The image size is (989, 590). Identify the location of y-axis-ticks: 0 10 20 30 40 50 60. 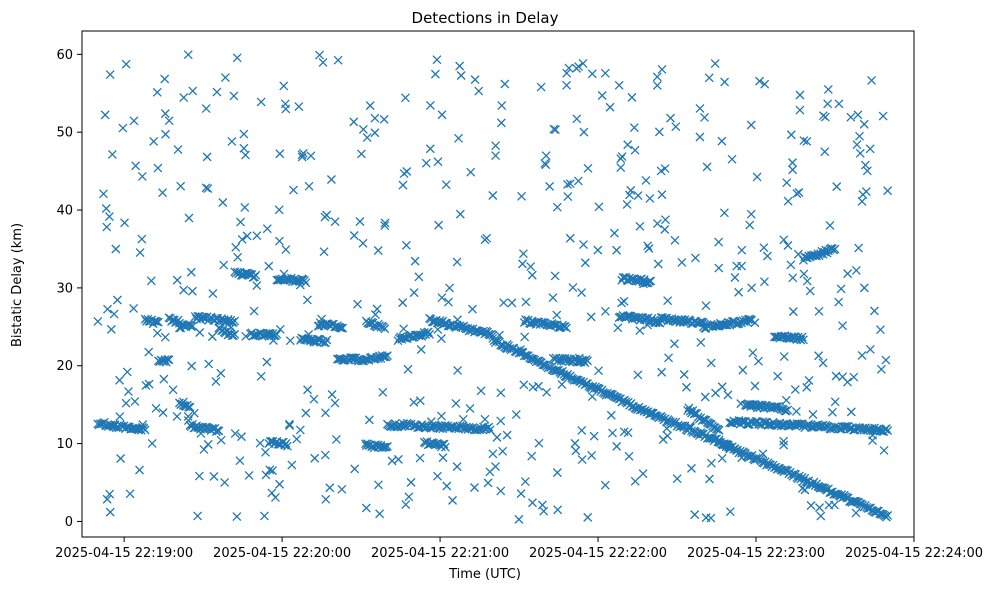
(69, 289).